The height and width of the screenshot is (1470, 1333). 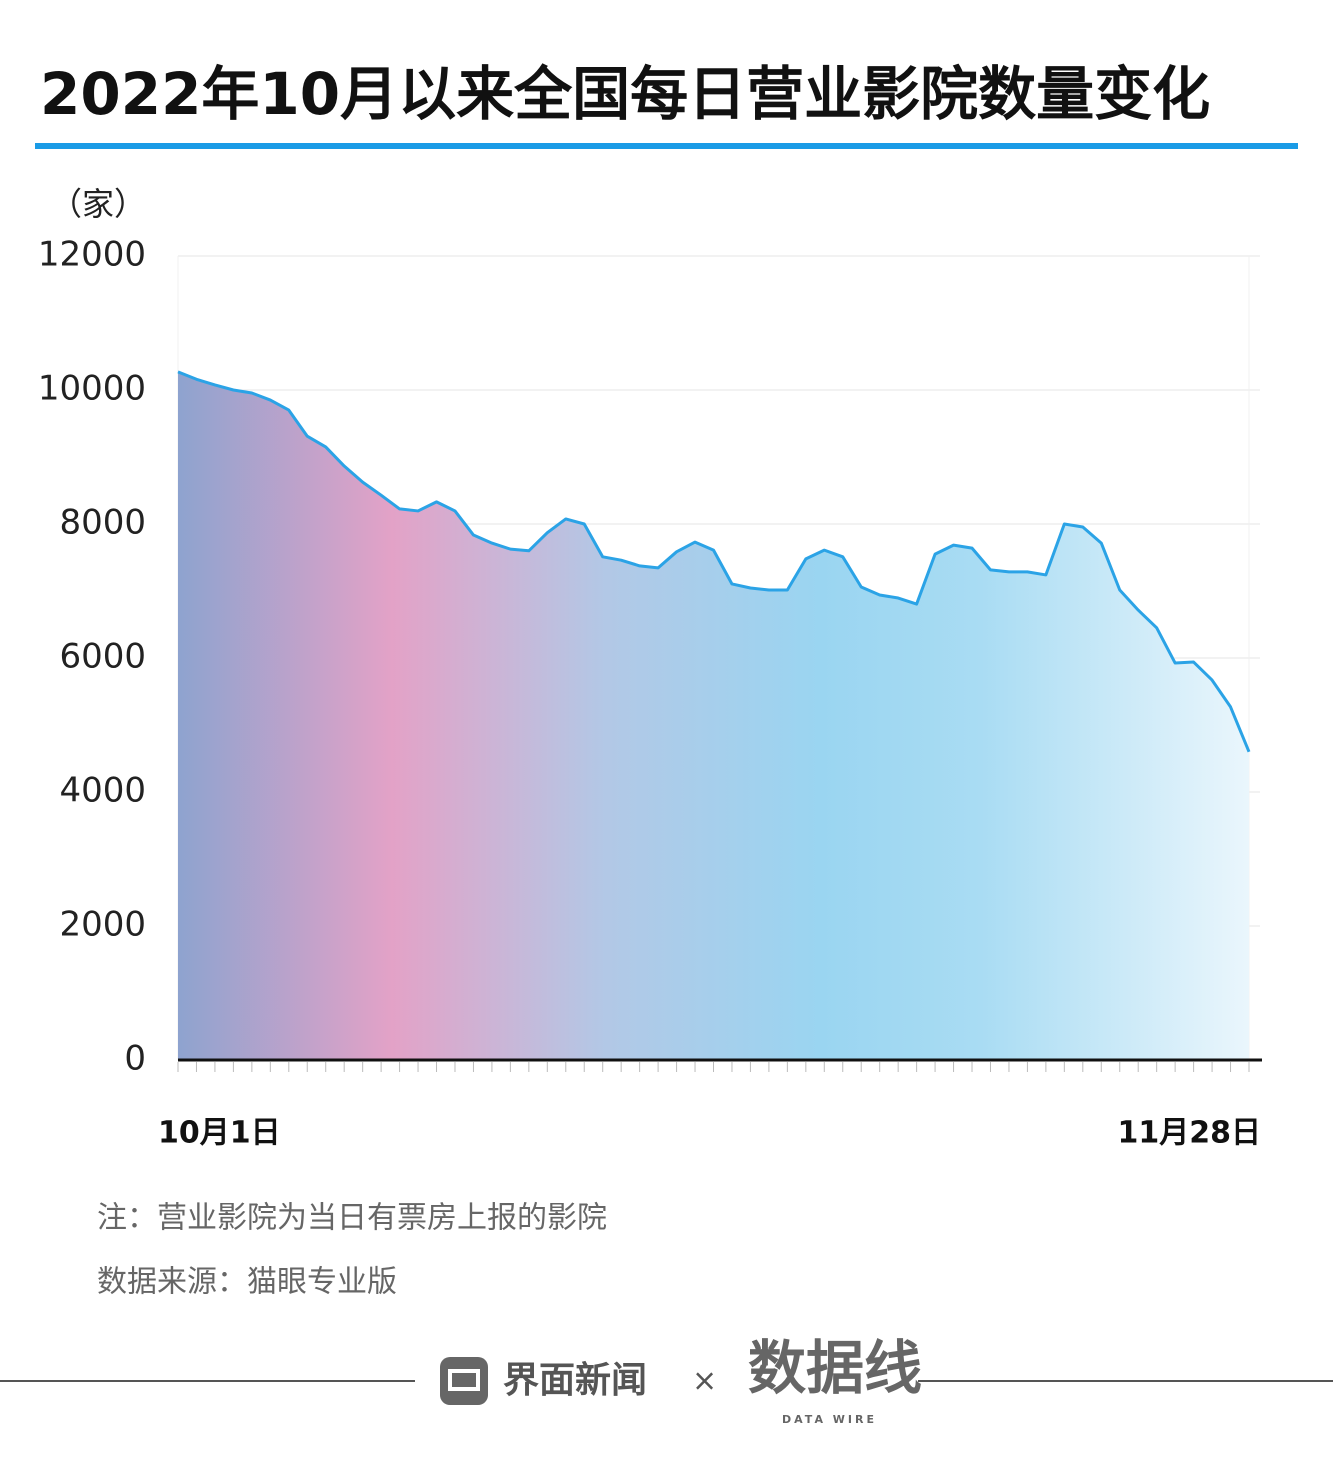 What do you see at coordinates (829, 1419) in the screenshot?
I see `partner-en: DATA WIRE` at bounding box center [829, 1419].